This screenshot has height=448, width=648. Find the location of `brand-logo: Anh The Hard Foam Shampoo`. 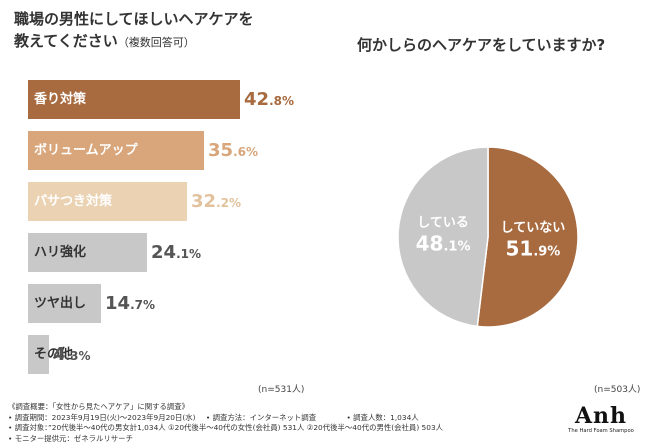

brand-logo: Anh The Hard Foam Shampoo is located at coordinates (601, 419).